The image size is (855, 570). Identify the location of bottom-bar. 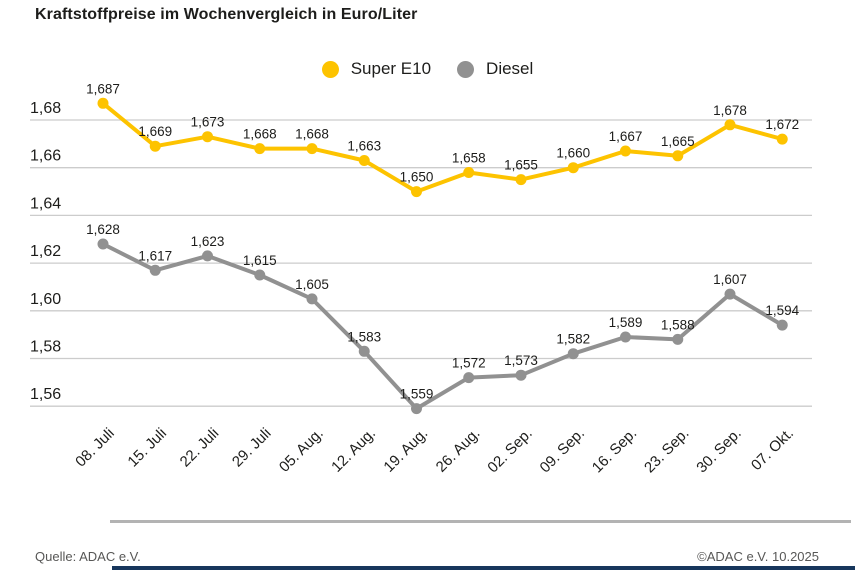
(483, 568).